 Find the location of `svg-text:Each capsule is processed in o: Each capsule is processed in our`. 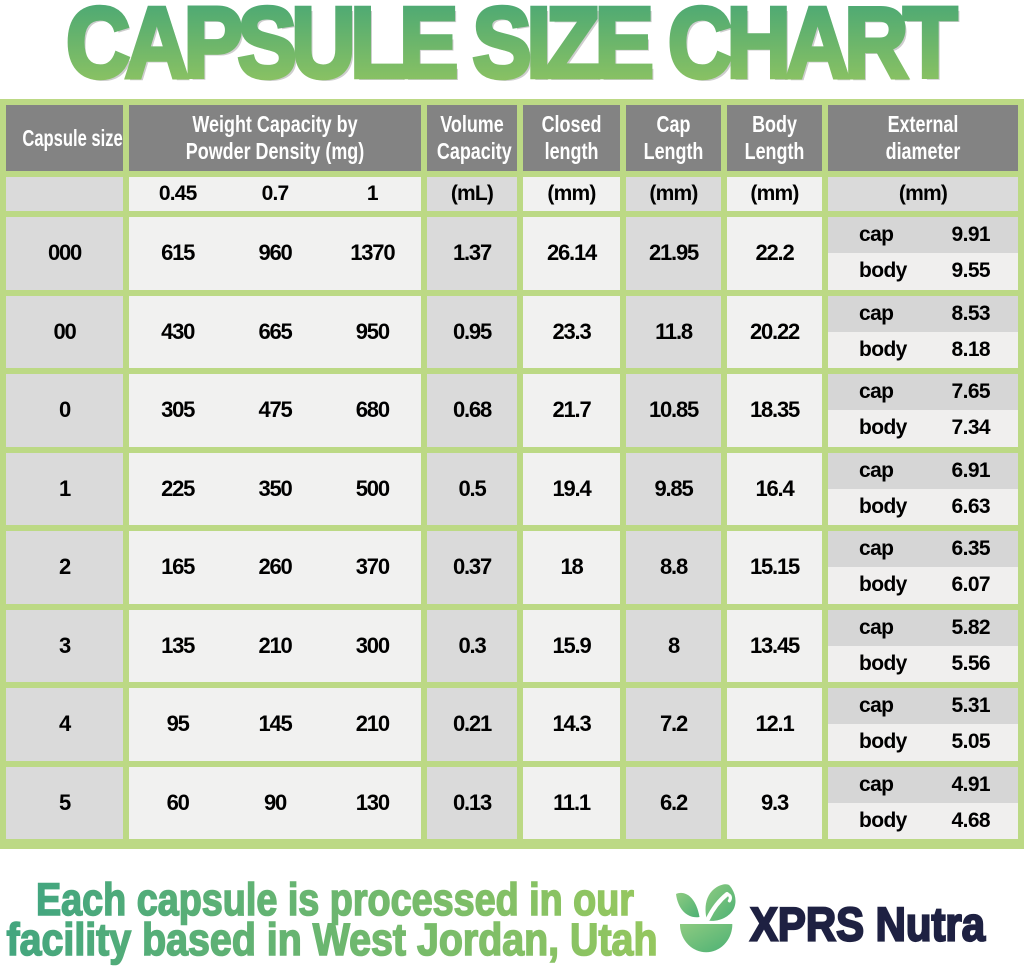

svg-text:Each capsule is processed in o: Each capsule is processed in our is located at coordinates (335, 899).